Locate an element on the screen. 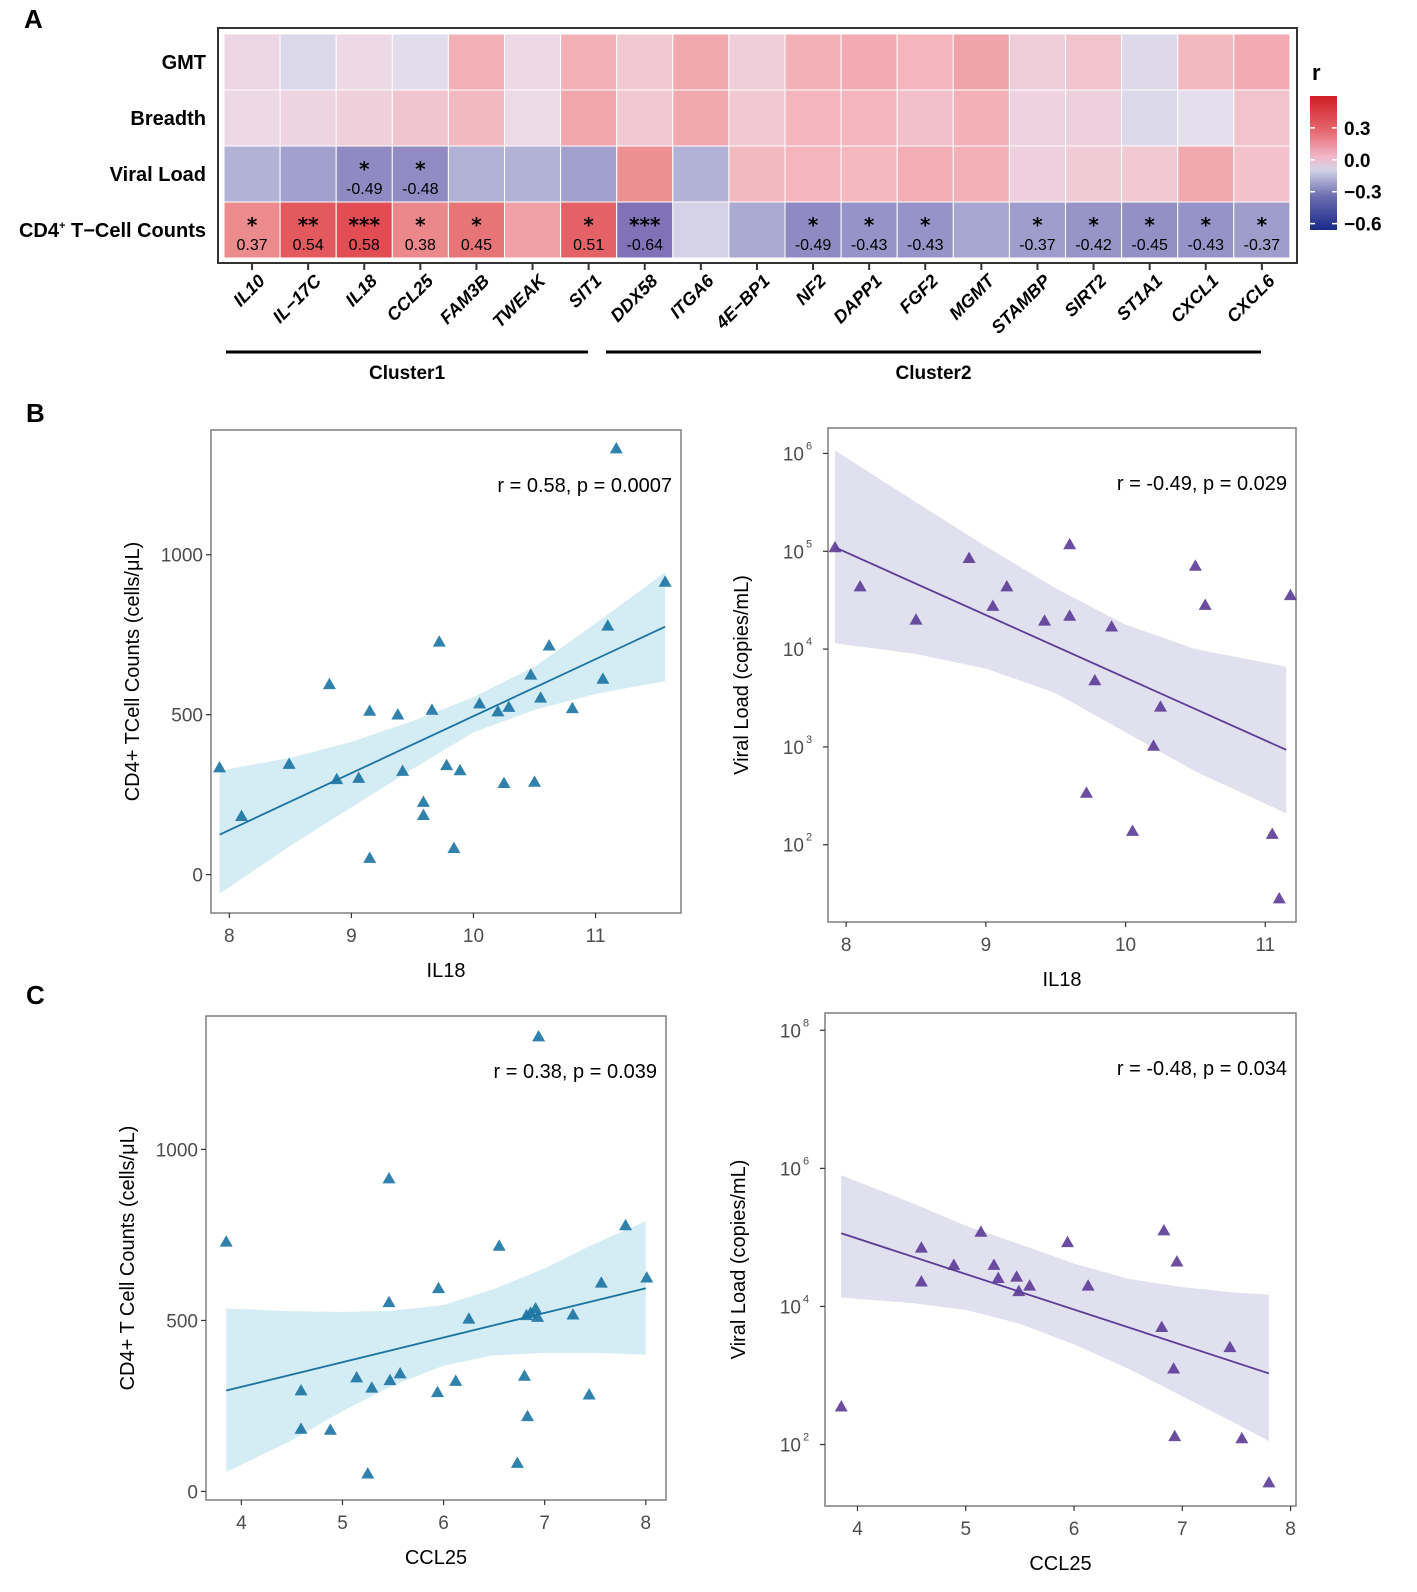  correlation-value: -0.37 is located at coordinates (1262, 245).